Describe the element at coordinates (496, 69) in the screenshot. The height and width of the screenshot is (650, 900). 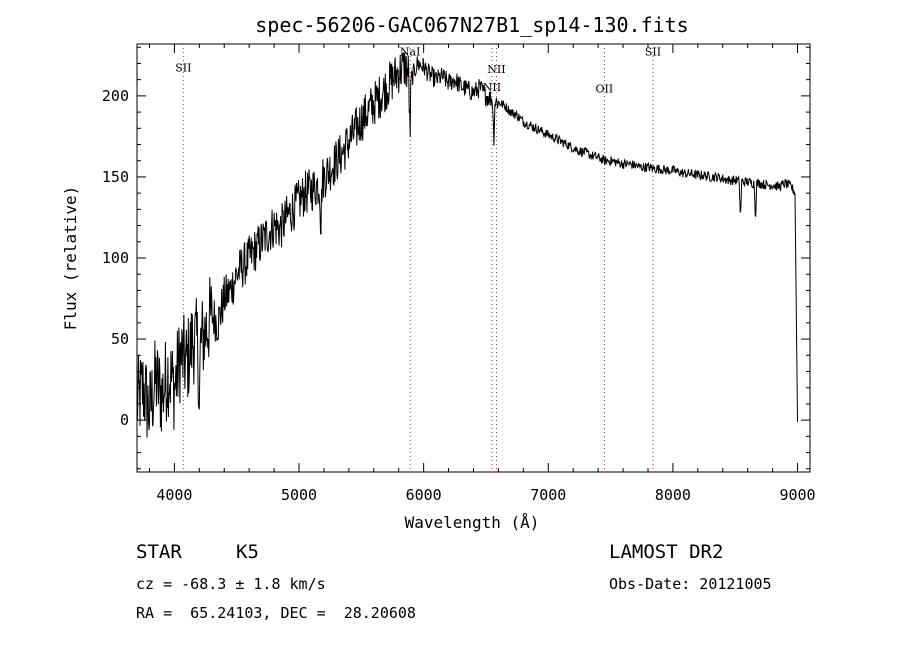
I see `line-marker-label: NII` at that location.